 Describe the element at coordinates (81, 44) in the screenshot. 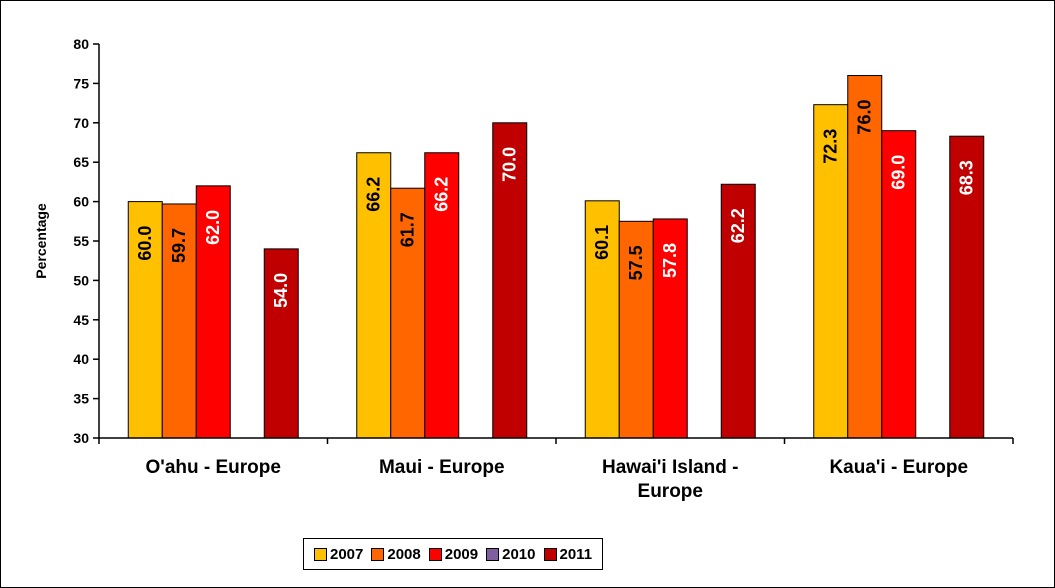

I see `y-tick-label: 80` at that location.